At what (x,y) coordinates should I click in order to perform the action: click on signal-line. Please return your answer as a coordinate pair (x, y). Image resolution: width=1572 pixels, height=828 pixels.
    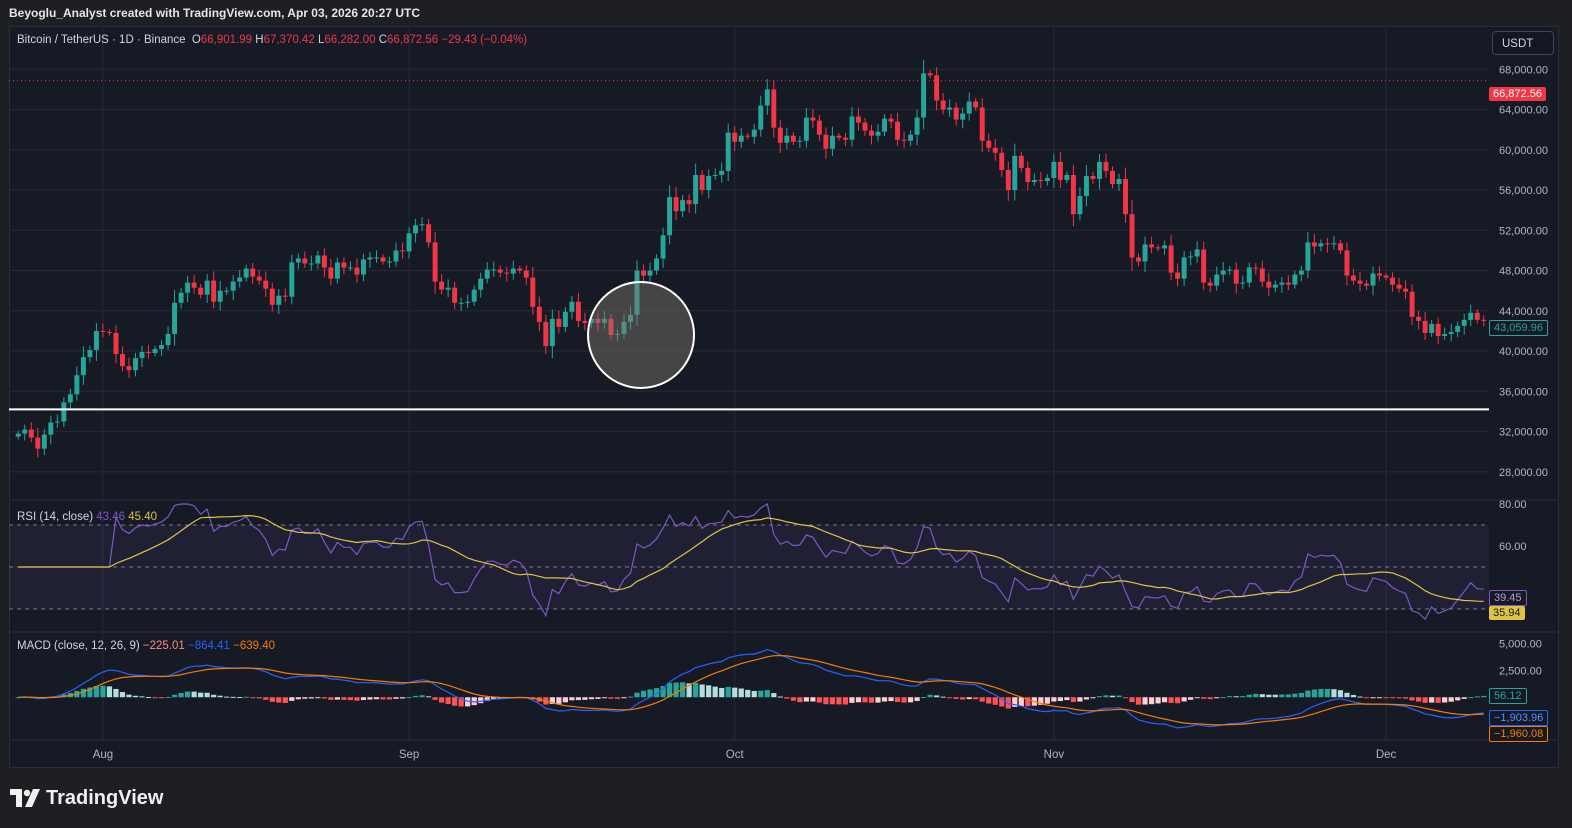
    Looking at the image, I should click on (751, 690).